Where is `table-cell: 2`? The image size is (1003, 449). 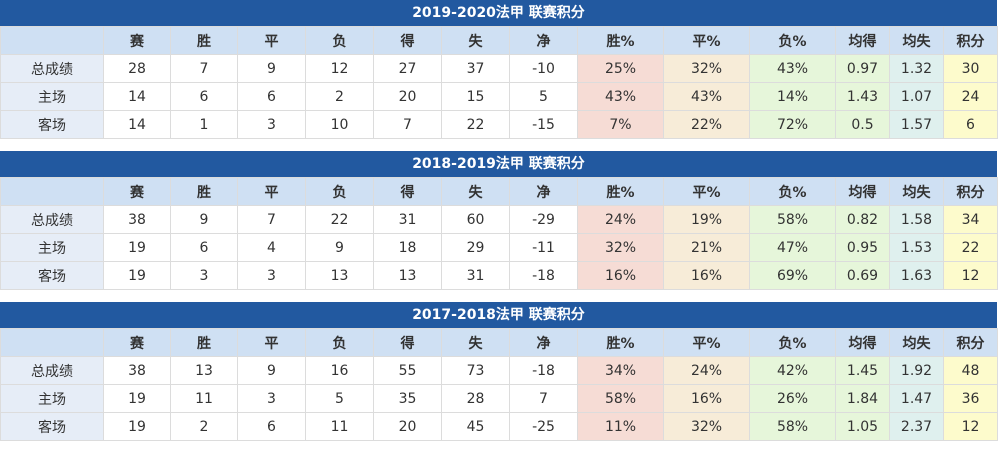
table-cell: 2 is located at coordinates (204, 426).